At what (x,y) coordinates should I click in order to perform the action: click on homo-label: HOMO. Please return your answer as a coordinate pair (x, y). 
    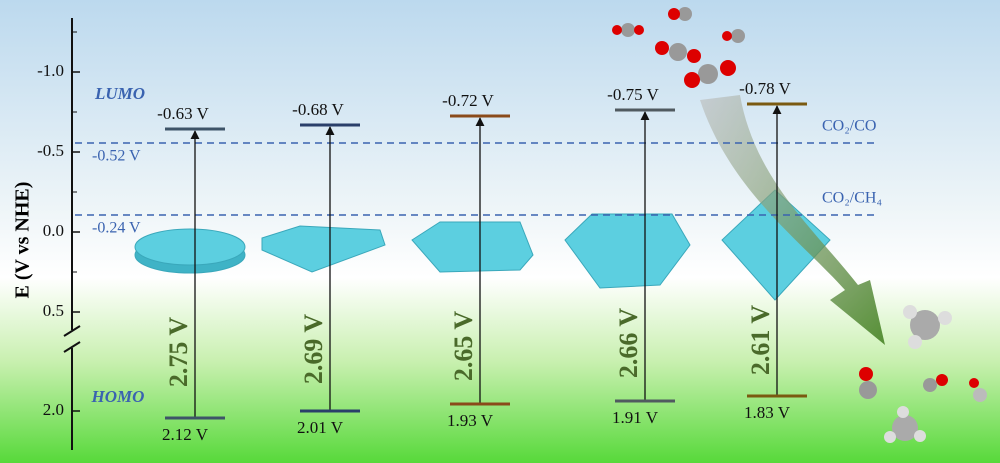
    Looking at the image, I should click on (118, 396).